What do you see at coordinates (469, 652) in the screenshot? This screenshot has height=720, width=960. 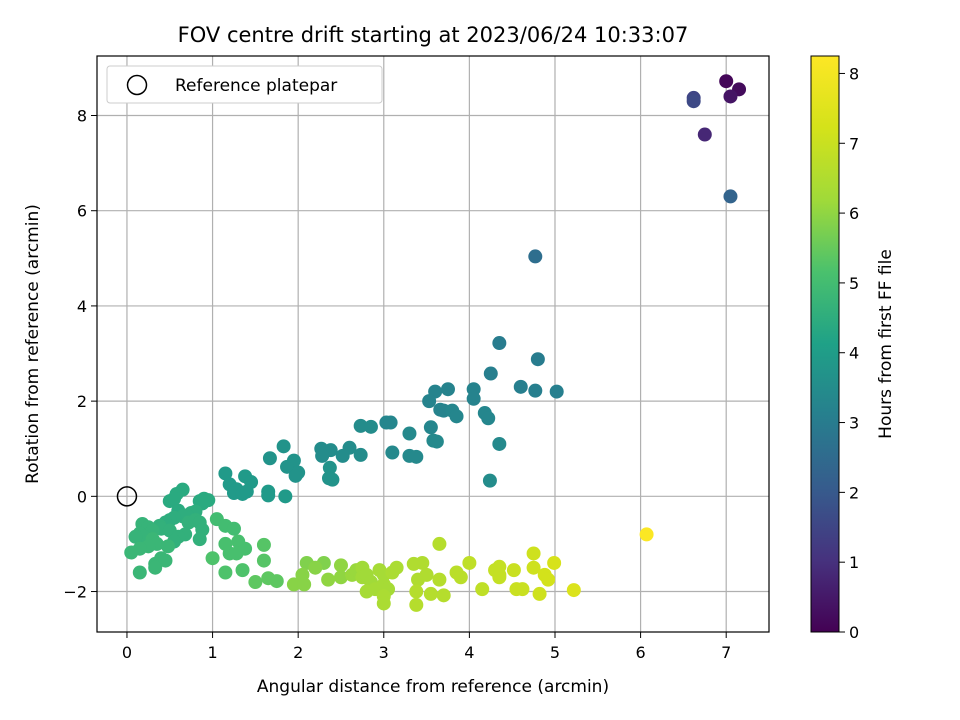 I see `x-tick-label: 4` at bounding box center [469, 652].